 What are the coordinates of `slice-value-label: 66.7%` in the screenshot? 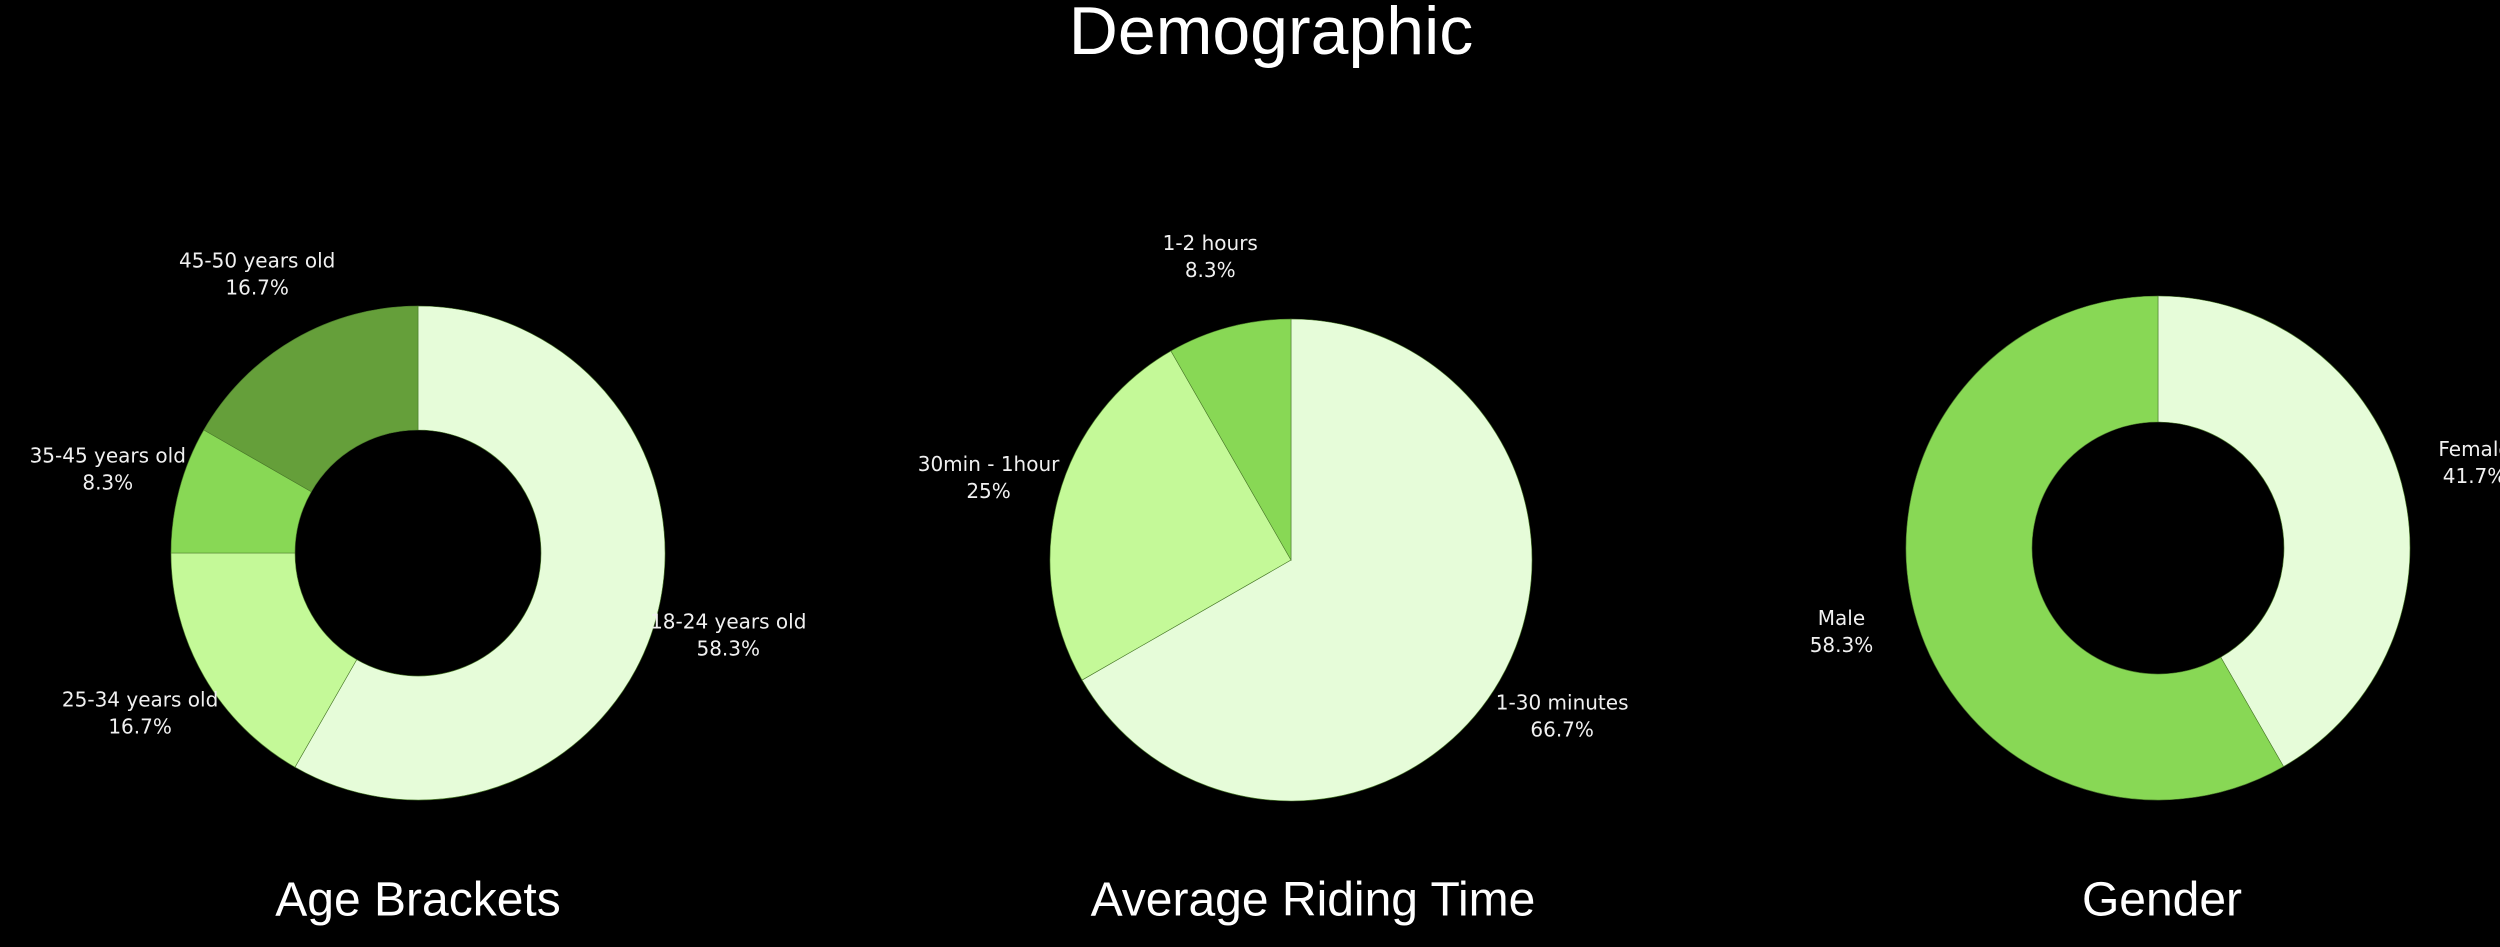 It's located at (1562, 729).